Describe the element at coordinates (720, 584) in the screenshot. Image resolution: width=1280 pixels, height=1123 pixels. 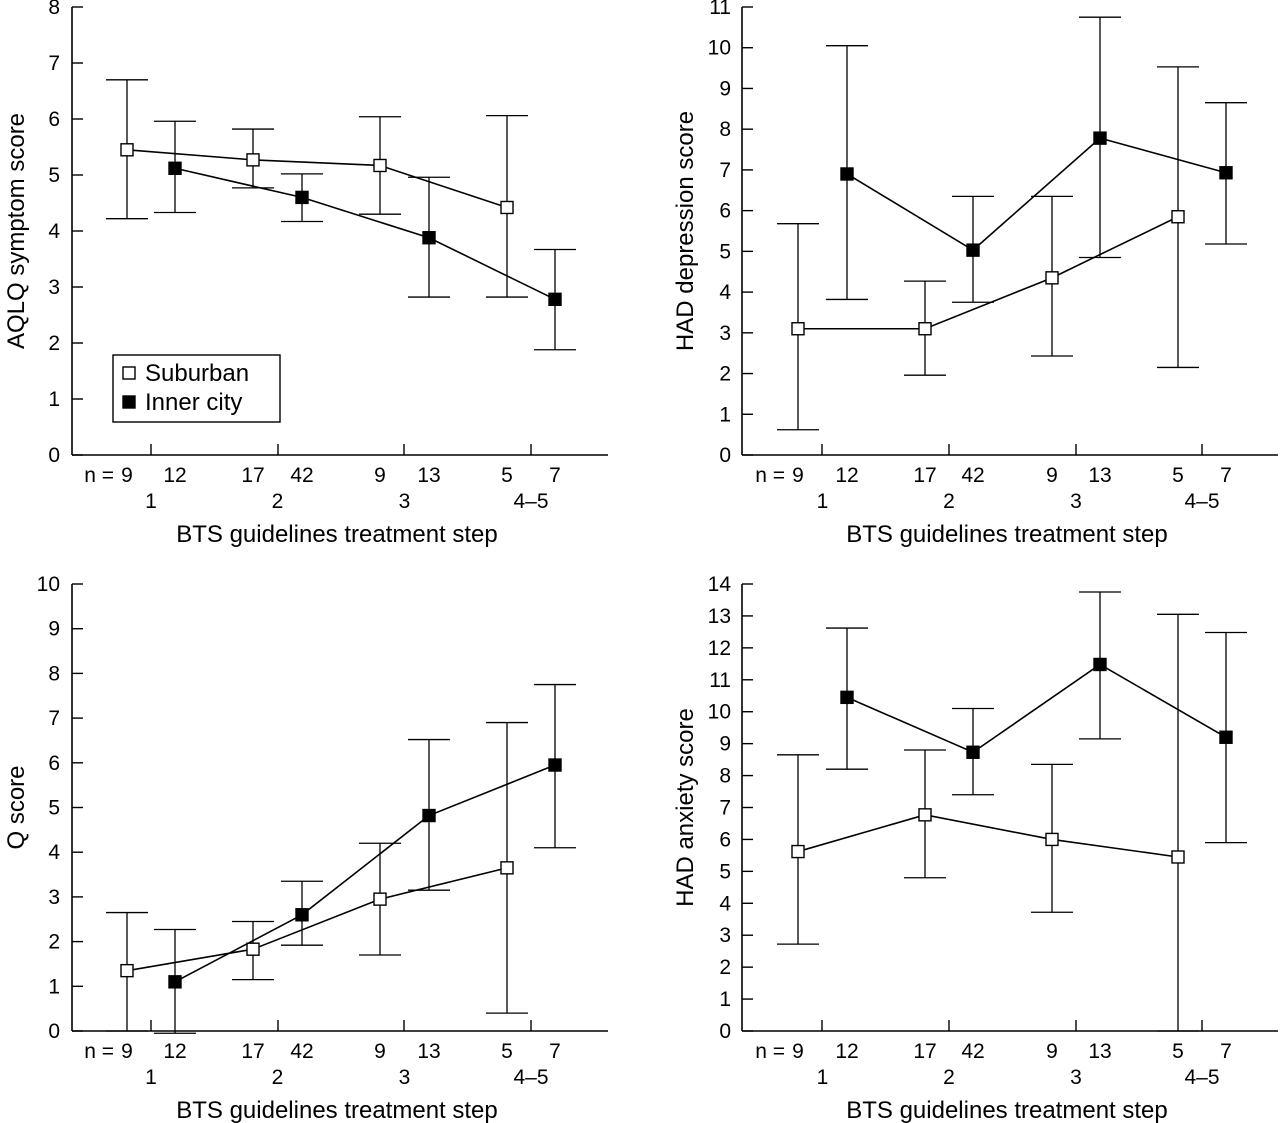
I see `y-tick-label: 14` at that location.